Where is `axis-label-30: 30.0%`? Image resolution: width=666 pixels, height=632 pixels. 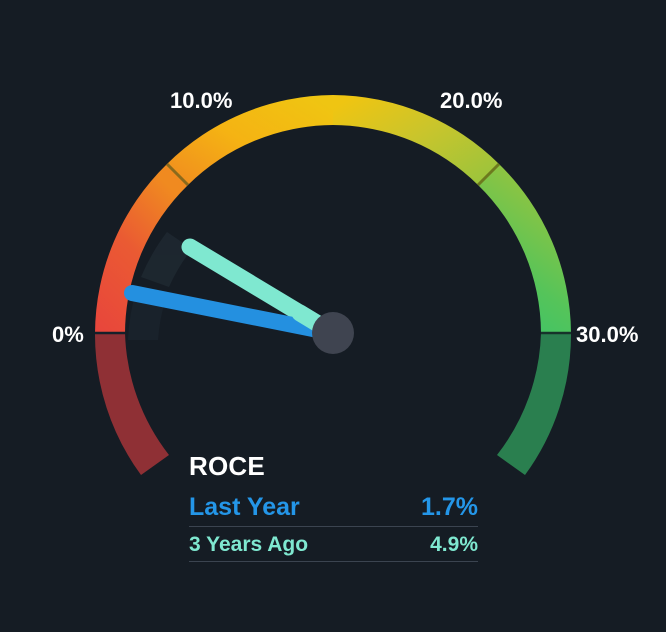 axis-label-30: 30.0% is located at coordinates (607, 334).